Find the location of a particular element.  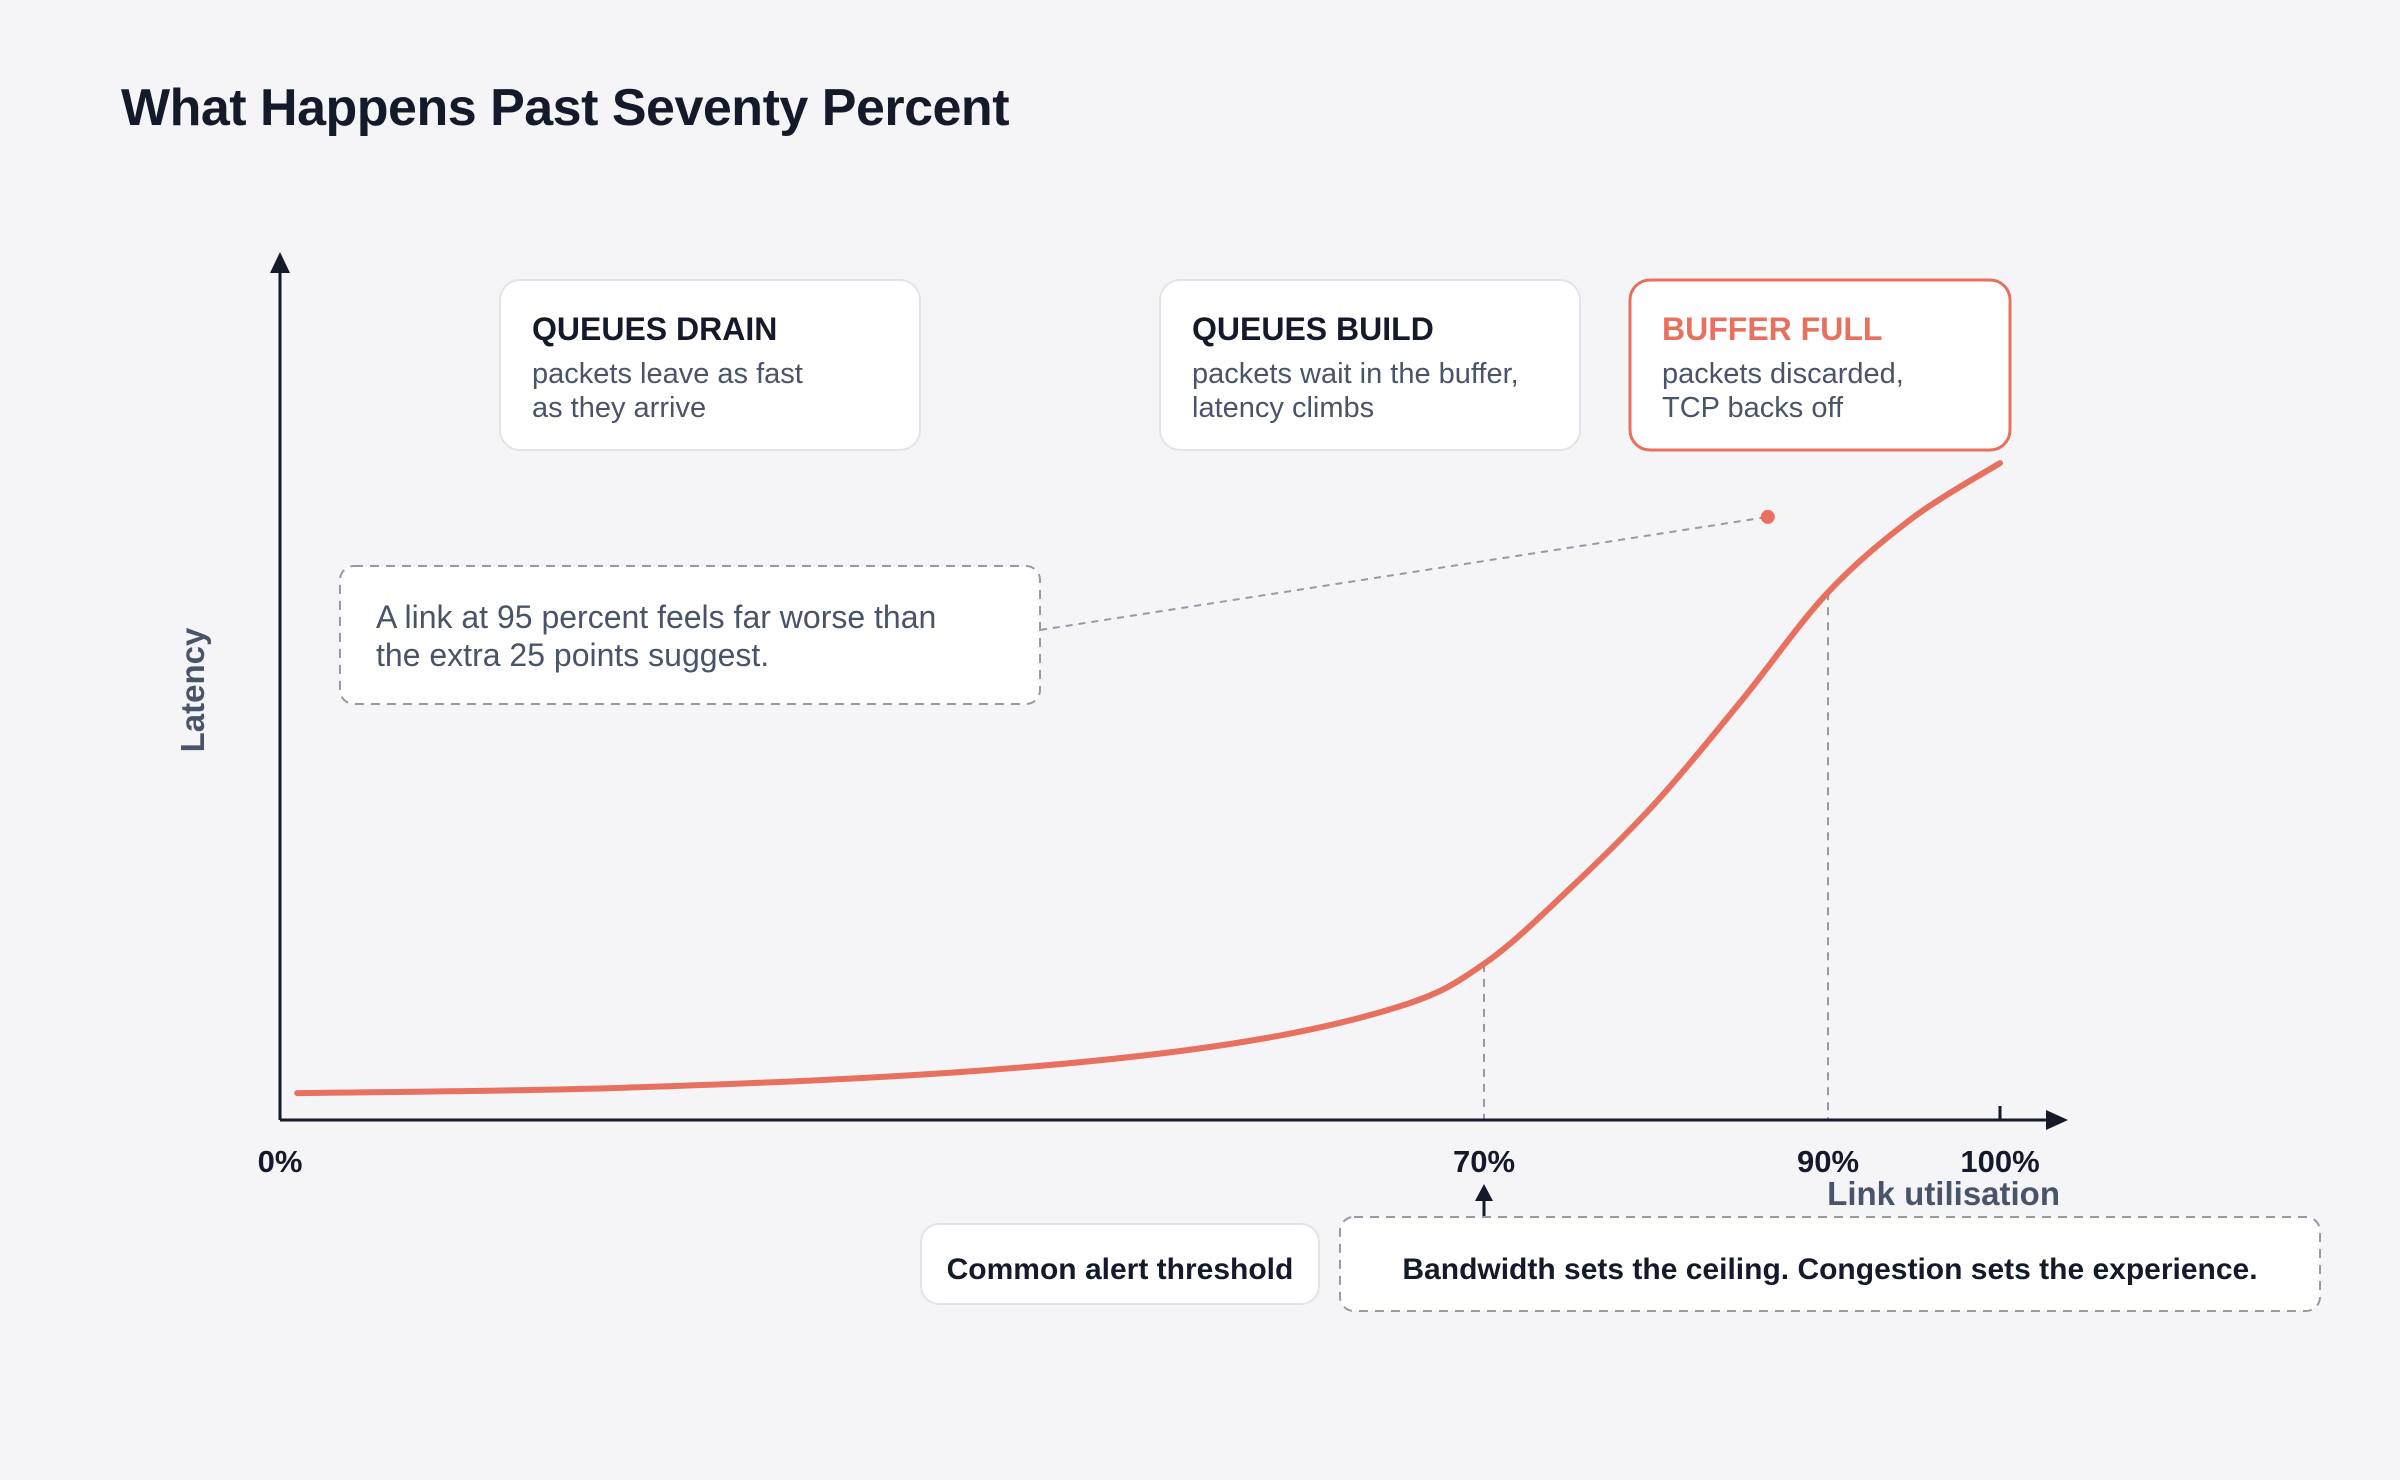

threshold-box is located at coordinates (1120, 1264).